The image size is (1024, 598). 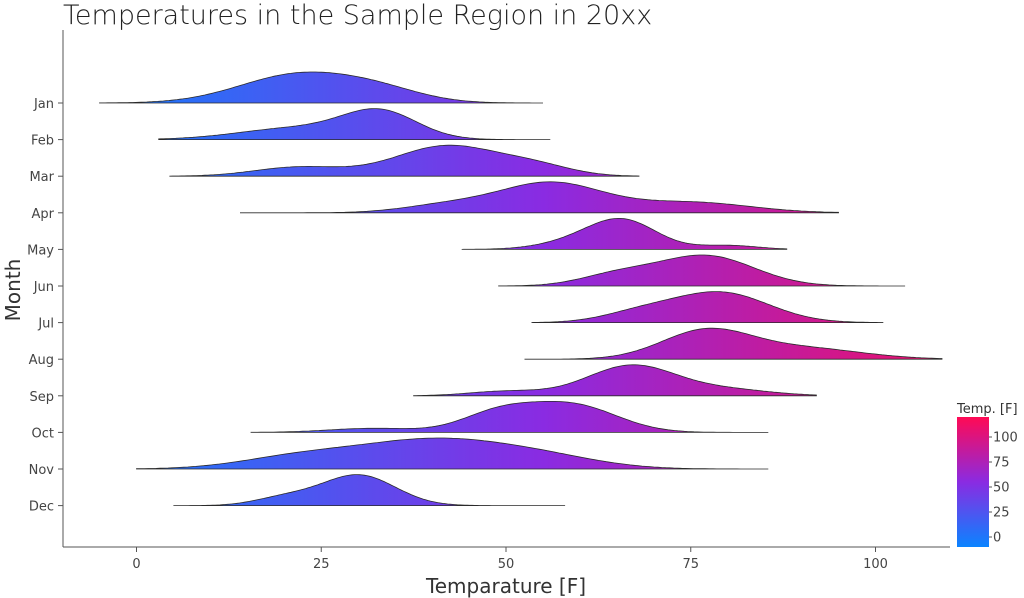 I want to click on x-tick-label: 100, so click(x=875, y=564).